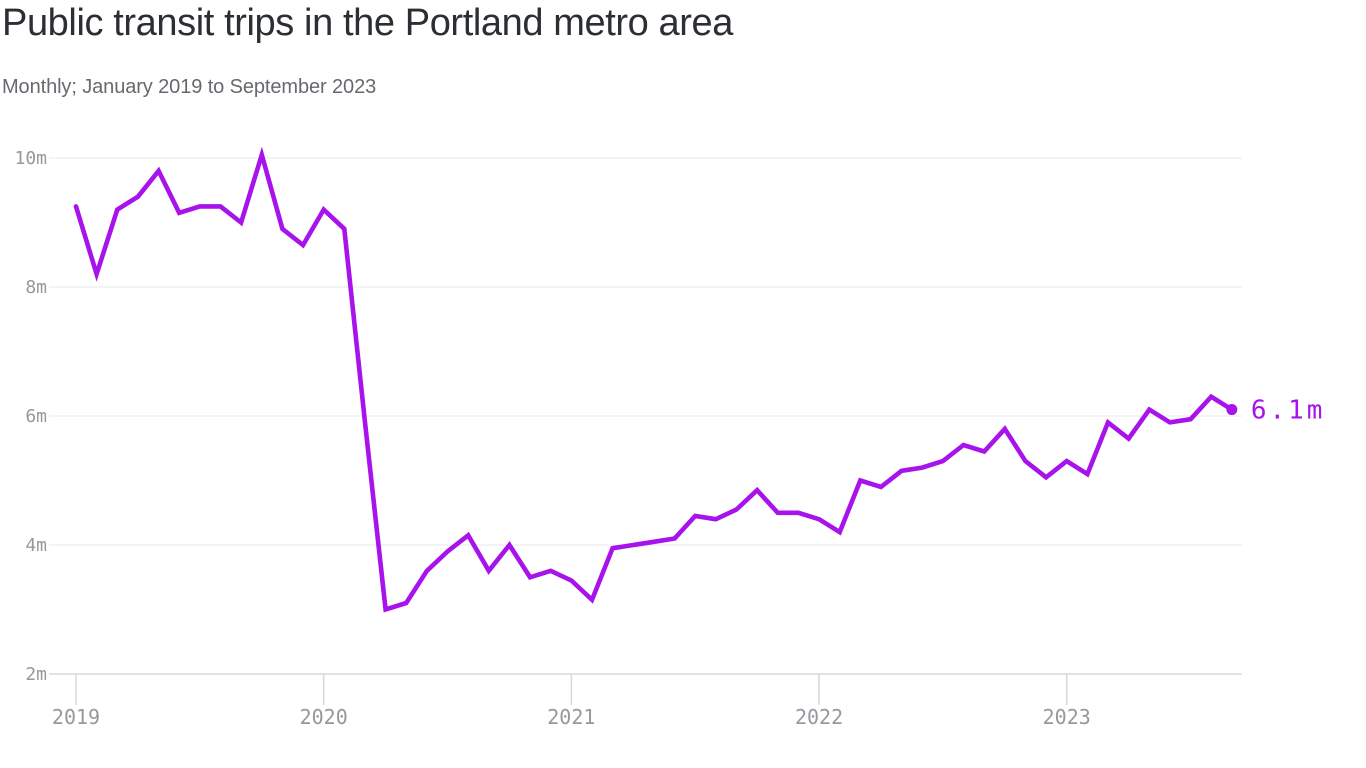 This screenshot has height=768, width=1366. Describe the element at coordinates (36, 674) in the screenshot. I see `y-tick-label-2m: 2m` at that location.